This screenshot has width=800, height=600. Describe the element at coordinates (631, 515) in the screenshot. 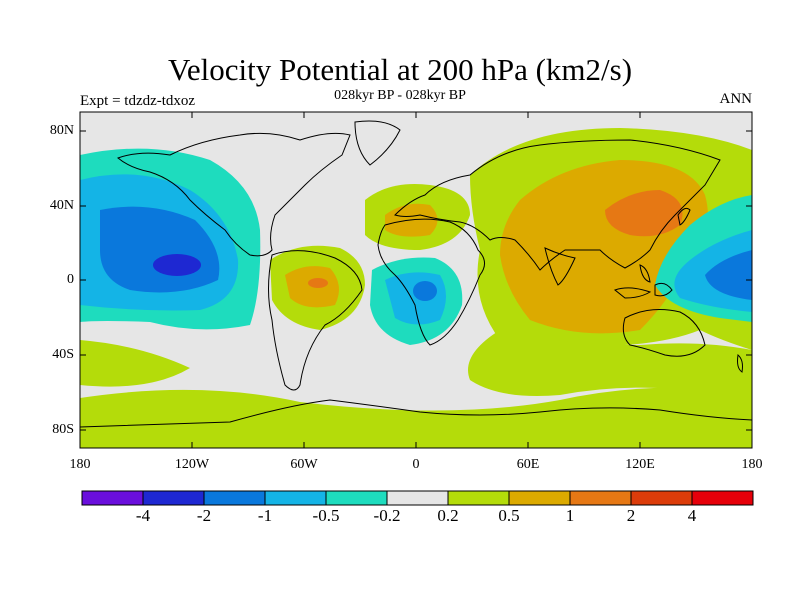

I see `colorbar-label: 2` at that location.